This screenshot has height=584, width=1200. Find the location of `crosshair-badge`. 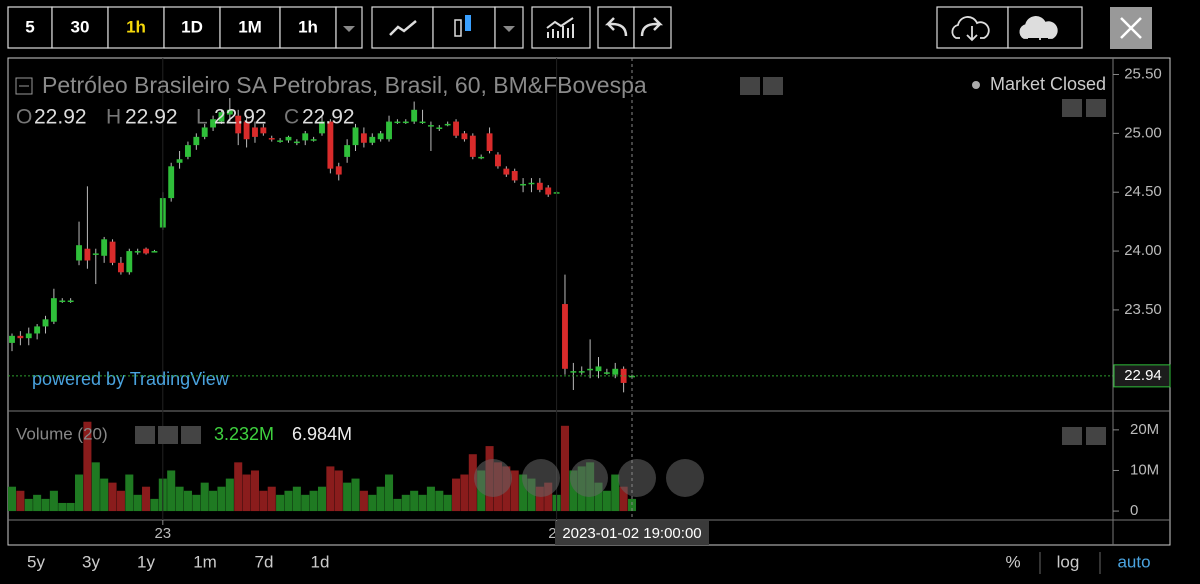

crosshair-badge is located at coordinates (632, 533).